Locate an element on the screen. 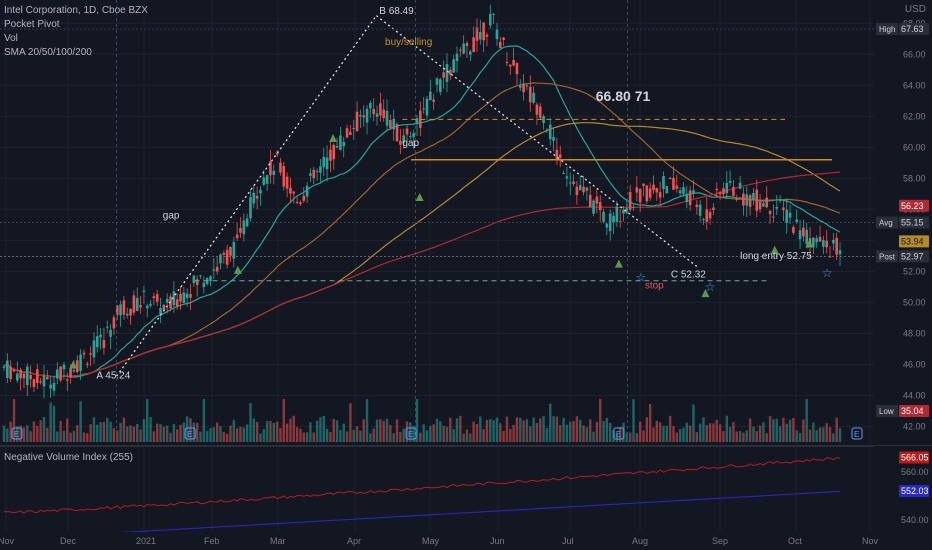 The image size is (932, 550). price-label-5: 35.04 is located at coordinates (912, 411).